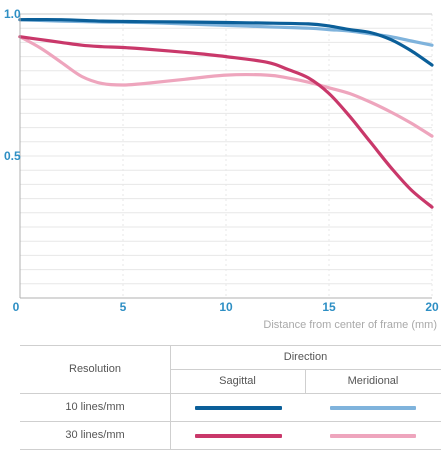  What do you see at coordinates (238, 436) in the screenshot?
I see `legend-swatch-30-sagittal` at bounding box center [238, 436].